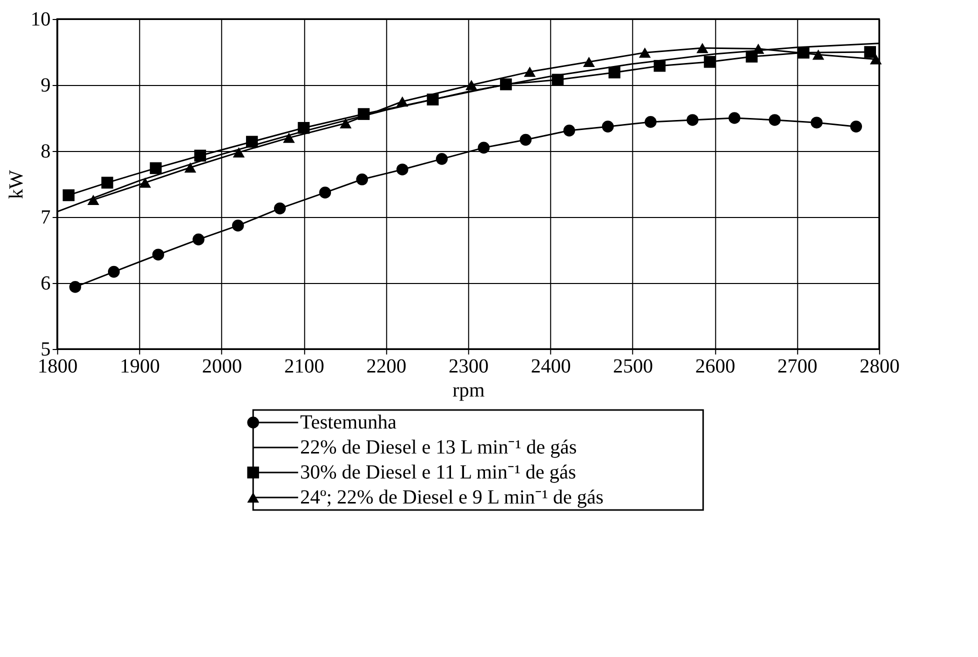 The image size is (978, 657). What do you see at coordinates (222, 367) in the screenshot?
I see `x-tick-label: 2000` at bounding box center [222, 367].